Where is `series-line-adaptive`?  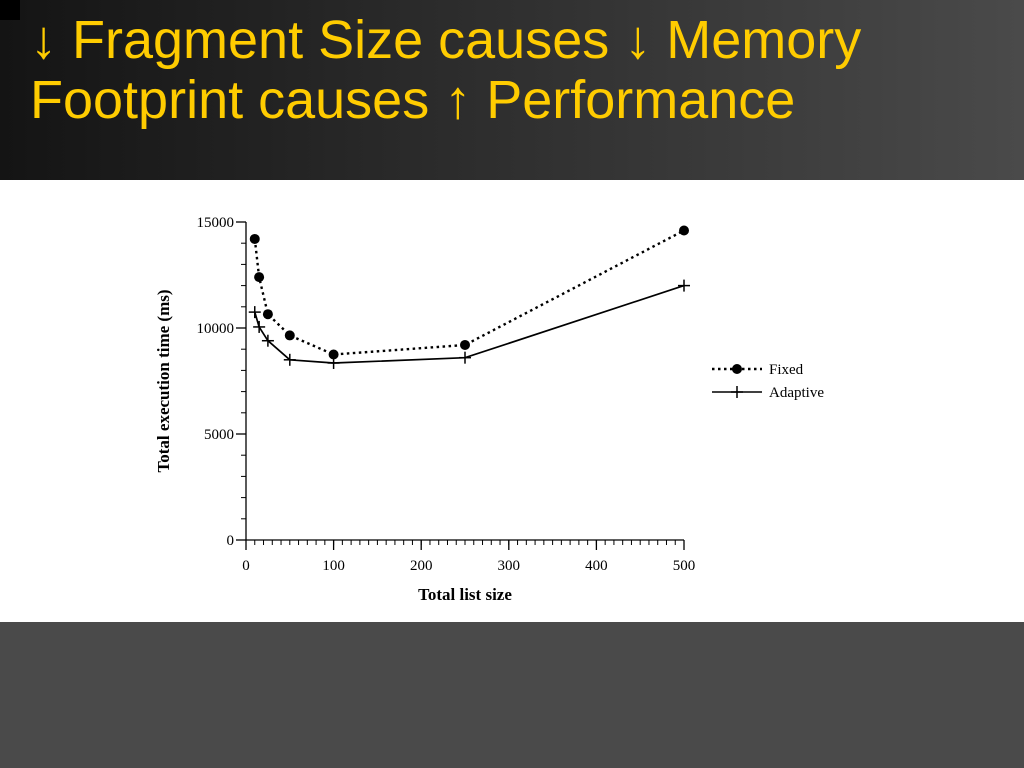
series-line-adaptive is located at coordinates (469, 324).